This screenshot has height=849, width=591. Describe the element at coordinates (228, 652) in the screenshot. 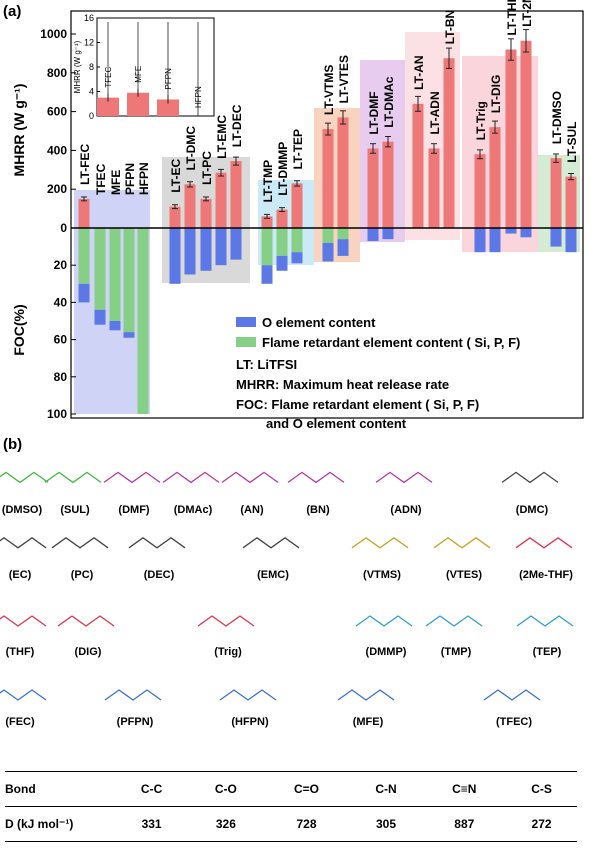

I see `molecule-label: (Trig)` at that location.